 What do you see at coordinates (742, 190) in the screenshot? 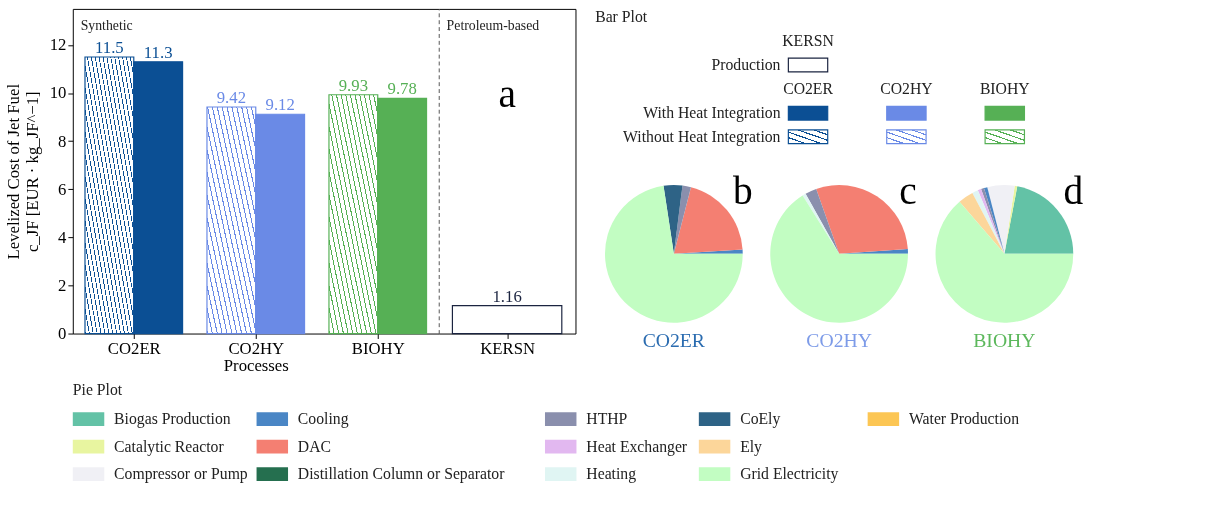
I see `text: b` at bounding box center [742, 190].